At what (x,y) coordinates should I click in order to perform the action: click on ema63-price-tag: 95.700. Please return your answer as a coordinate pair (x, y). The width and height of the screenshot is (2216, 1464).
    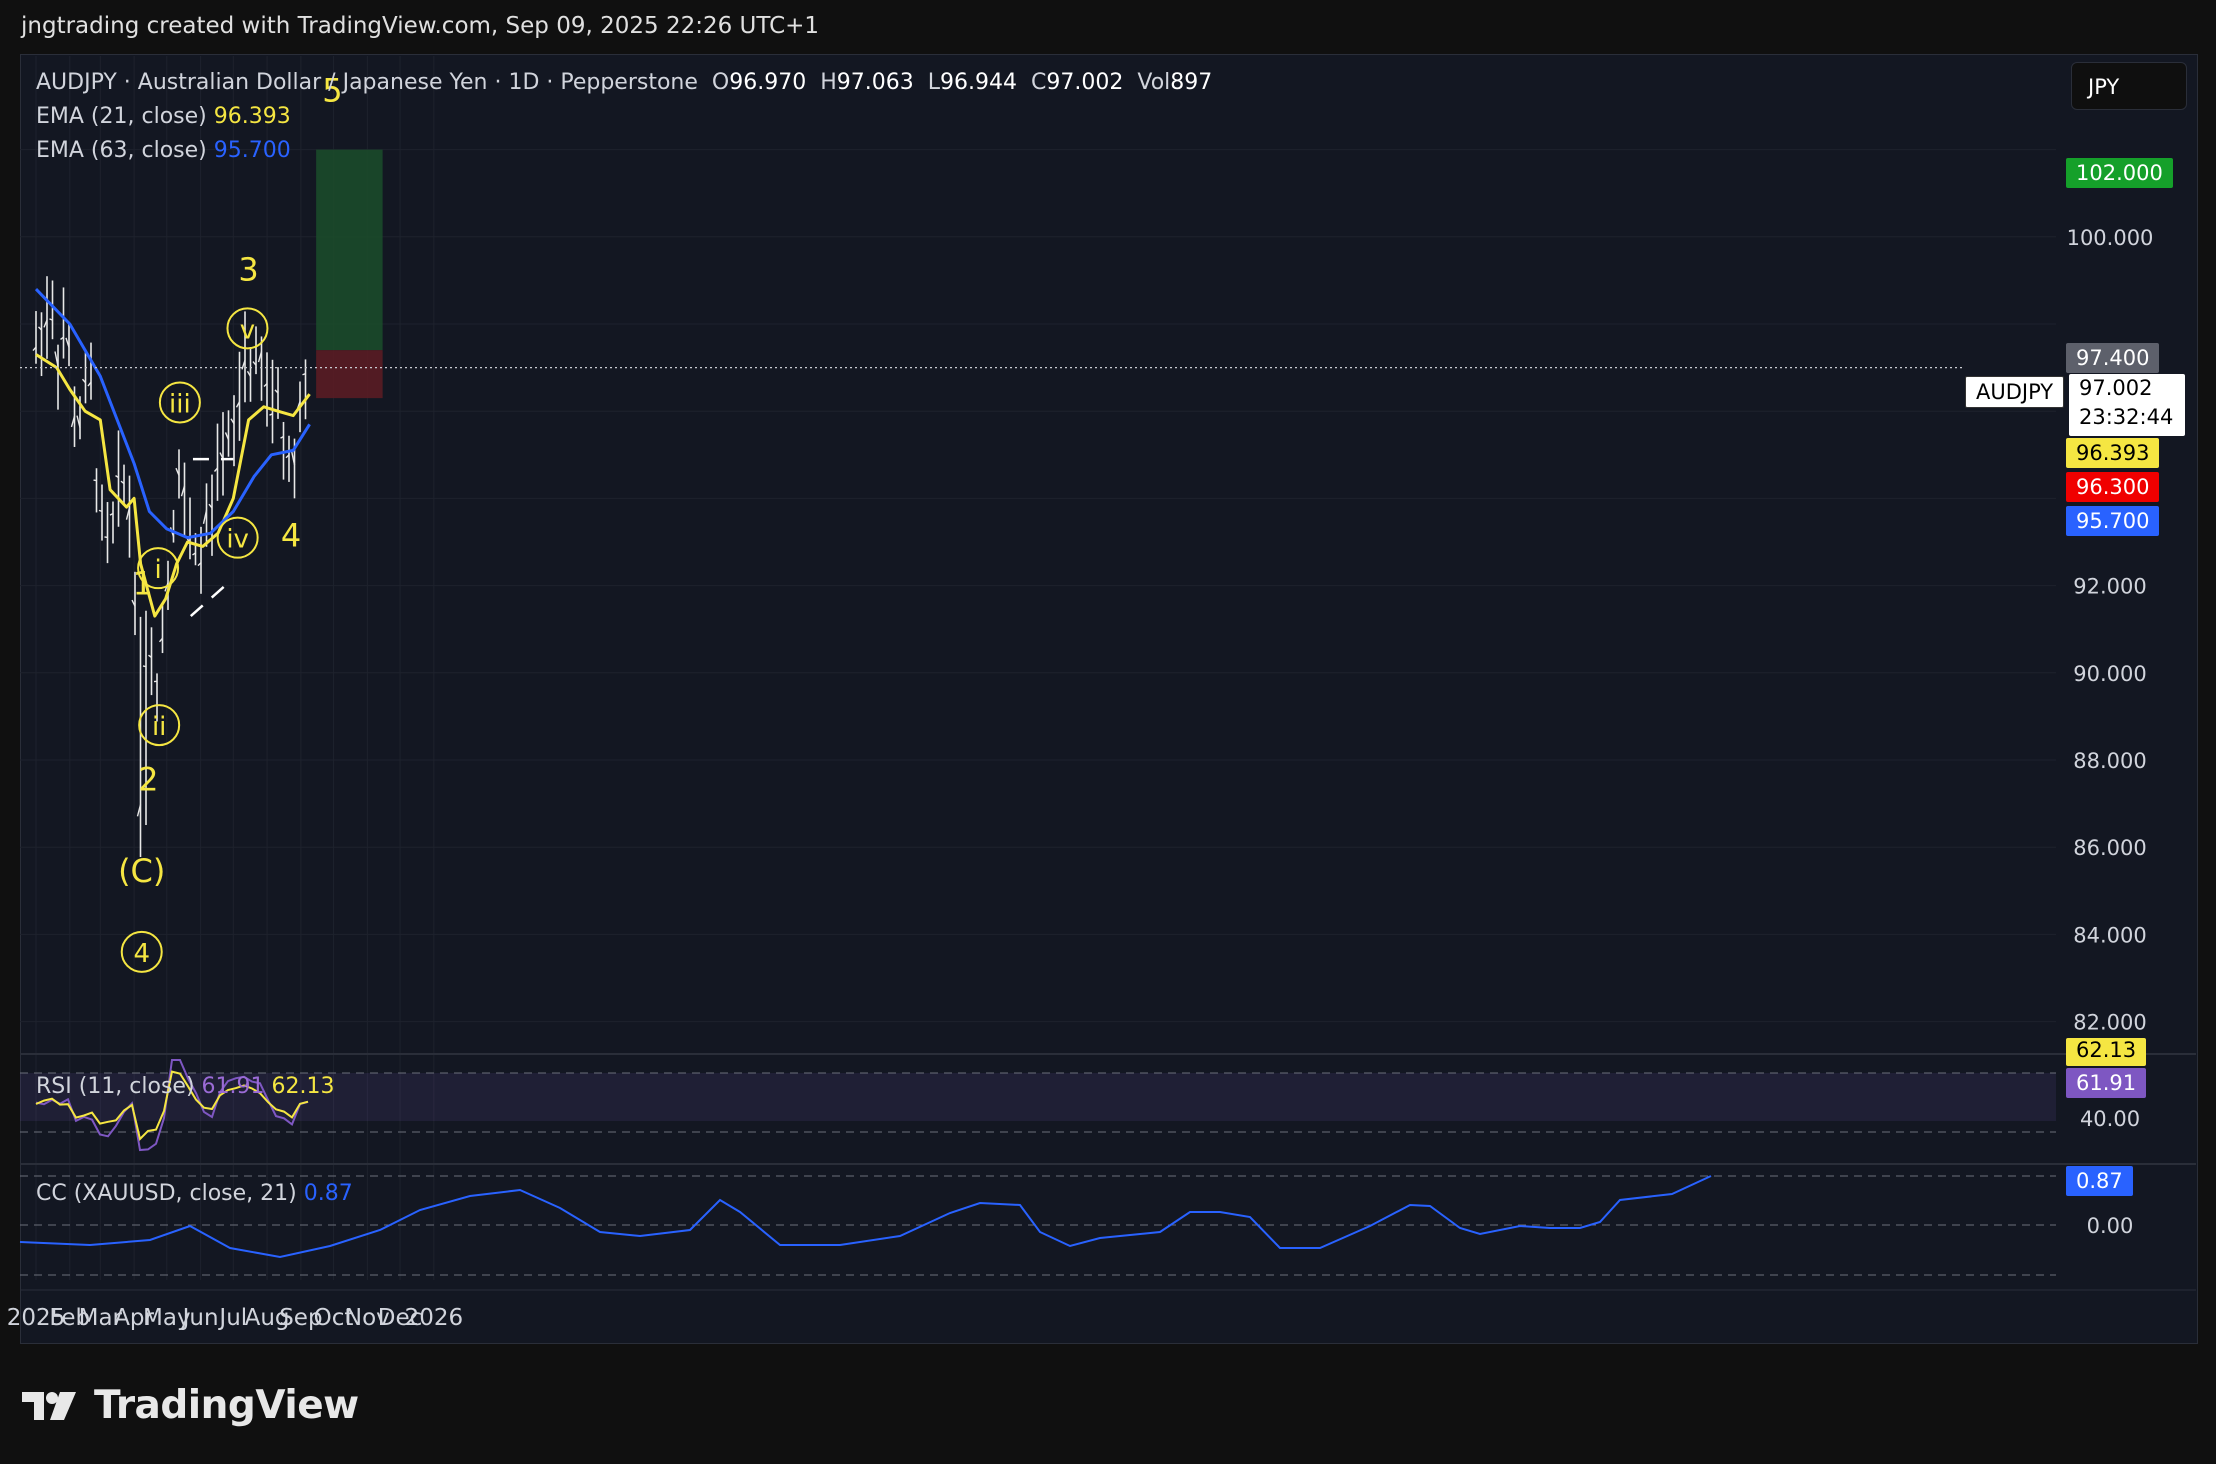
    Looking at the image, I should click on (2113, 521).